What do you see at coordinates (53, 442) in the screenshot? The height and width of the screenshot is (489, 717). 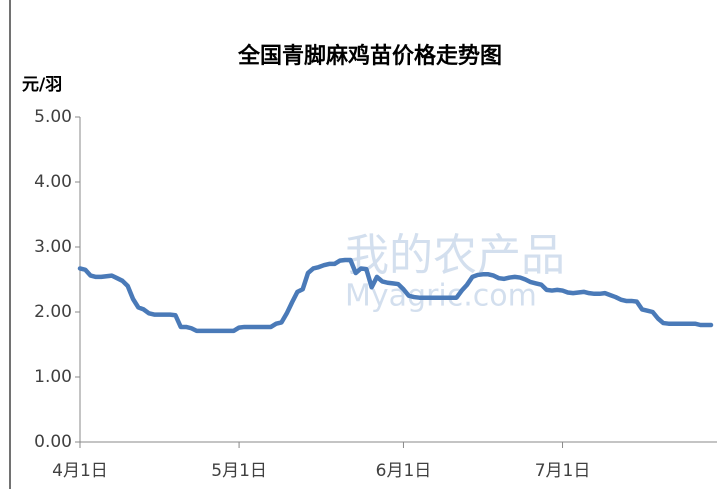 I see `y-tick-label: 0.00` at bounding box center [53, 442].